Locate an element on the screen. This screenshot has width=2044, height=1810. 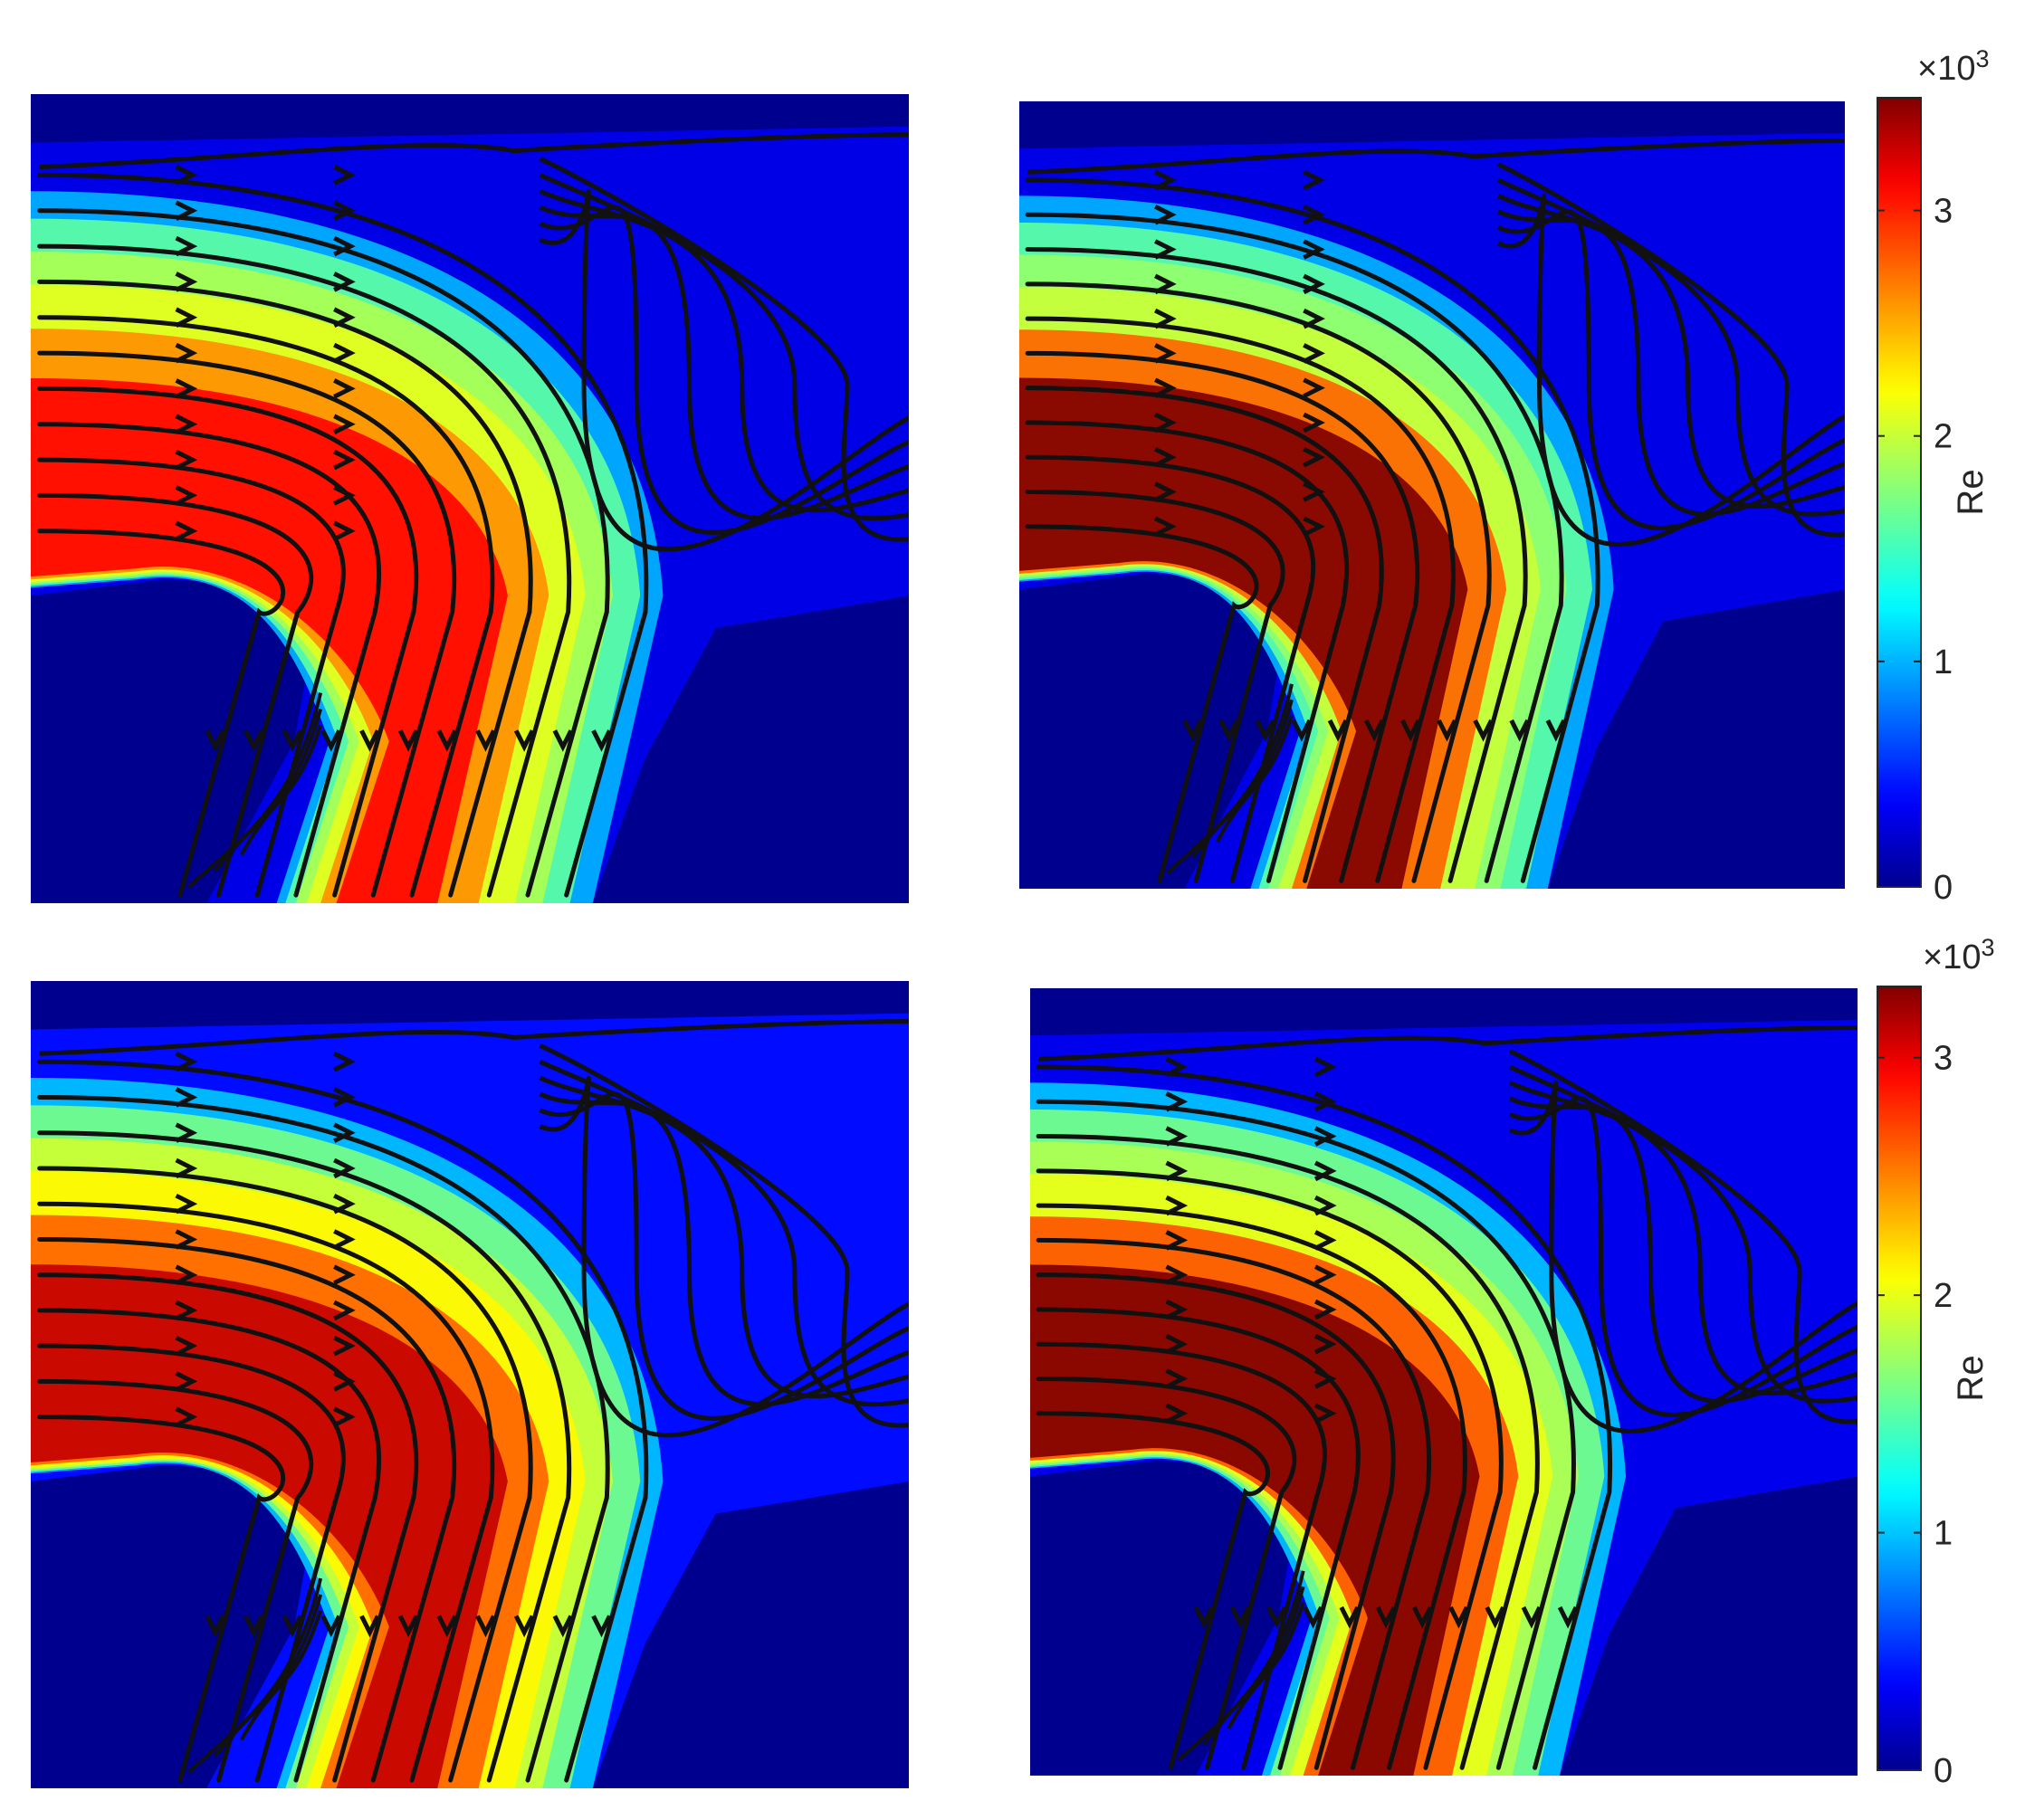
colorbar-top-exponent: ×10³ is located at coordinates (1953, 66).